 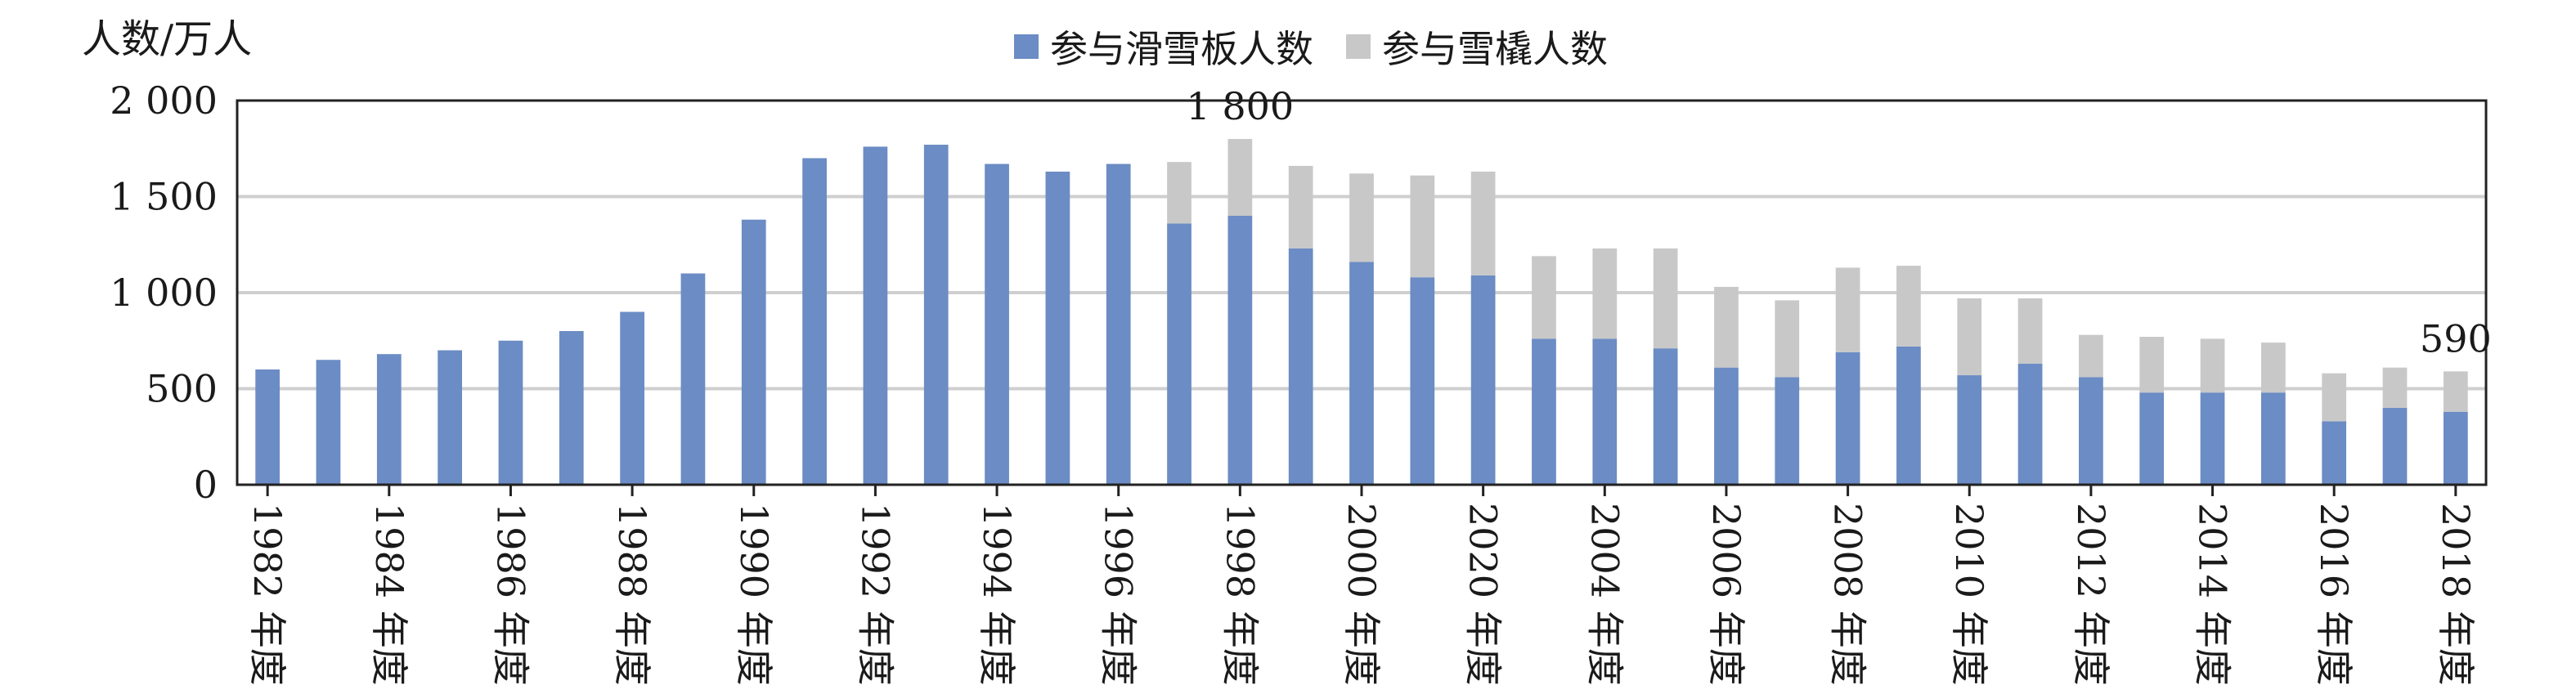 What do you see at coordinates (2456, 338) in the screenshot?
I see `data-label: 590` at bounding box center [2456, 338].